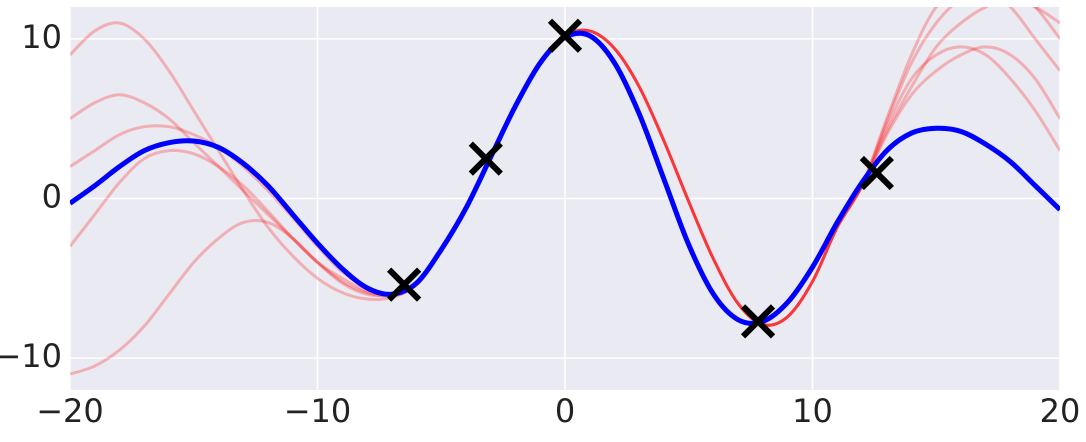  What do you see at coordinates (318, 411) in the screenshot?
I see `x-tick-label: −10` at bounding box center [318, 411].